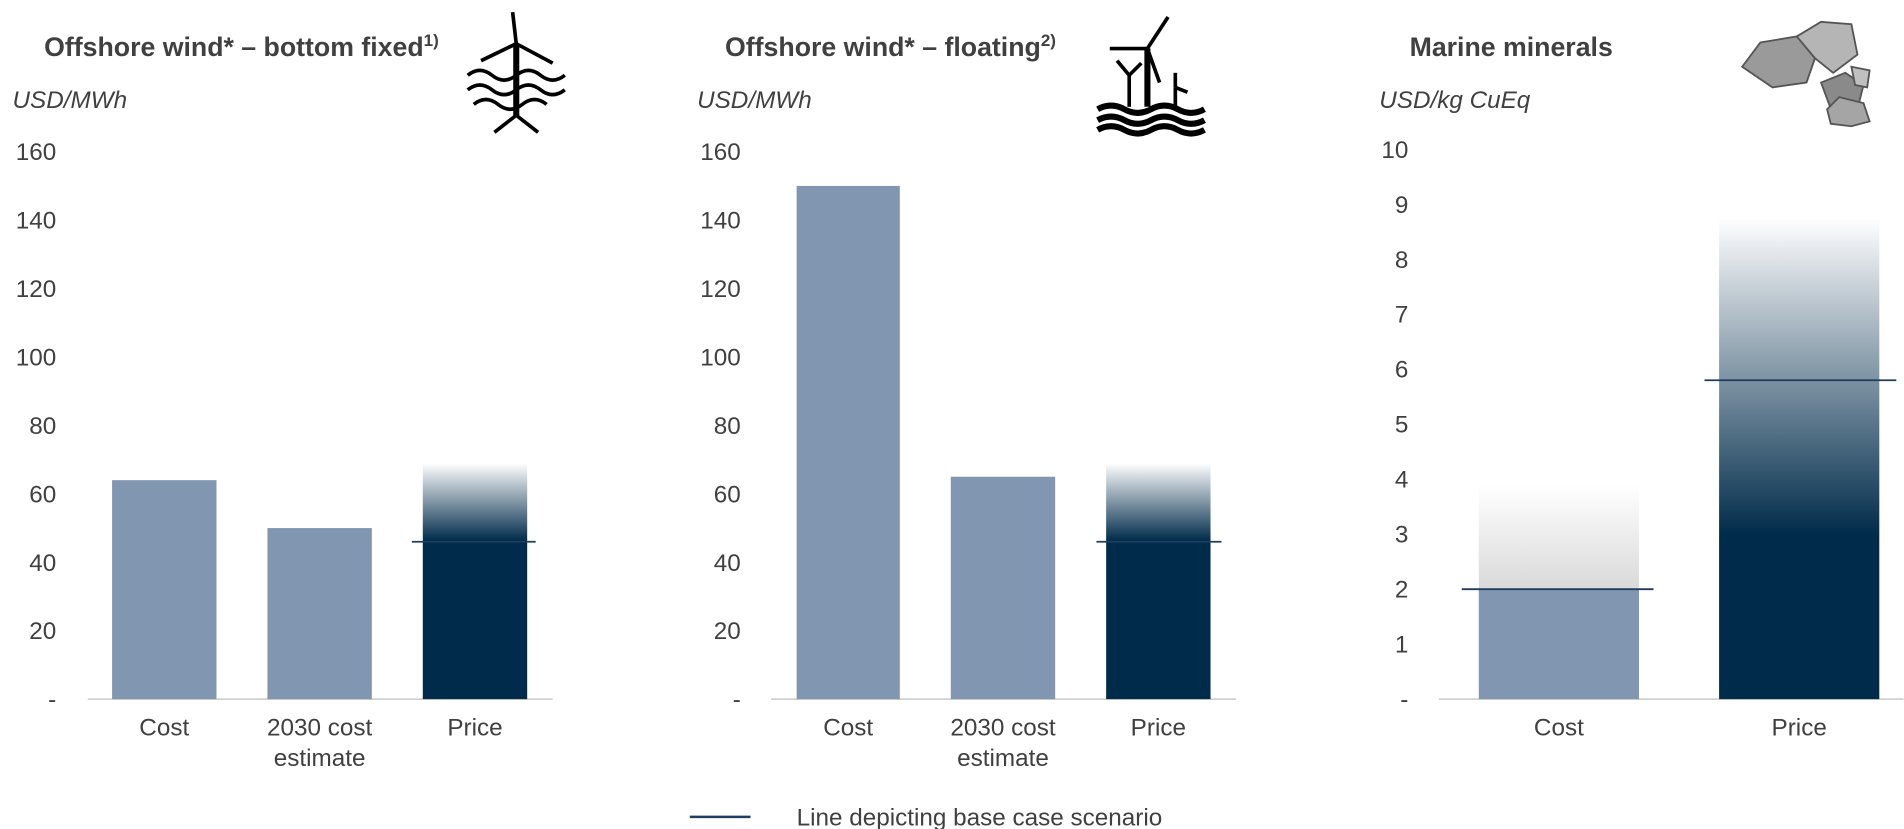 The image size is (1904, 829). Describe the element at coordinates (1151, 76) in the screenshot. I see `icon-floating-turbines` at that location.